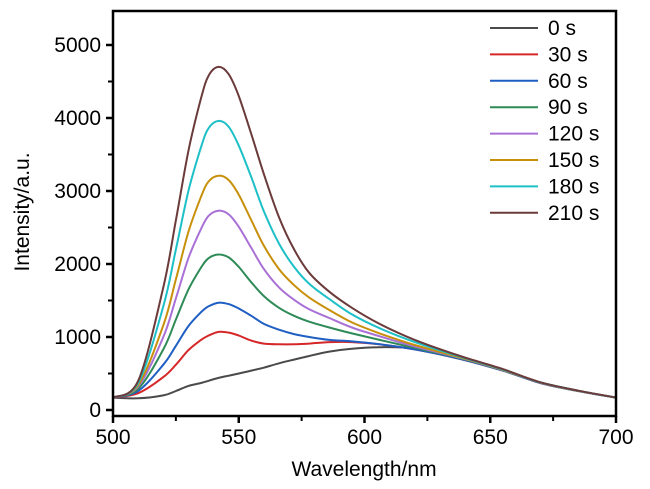 Image resolution: width=650 pixels, height=489 pixels. What do you see at coordinates (363, 469) in the screenshot?
I see `x-axis-title: Wavelength/nm` at bounding box center [363, 469].